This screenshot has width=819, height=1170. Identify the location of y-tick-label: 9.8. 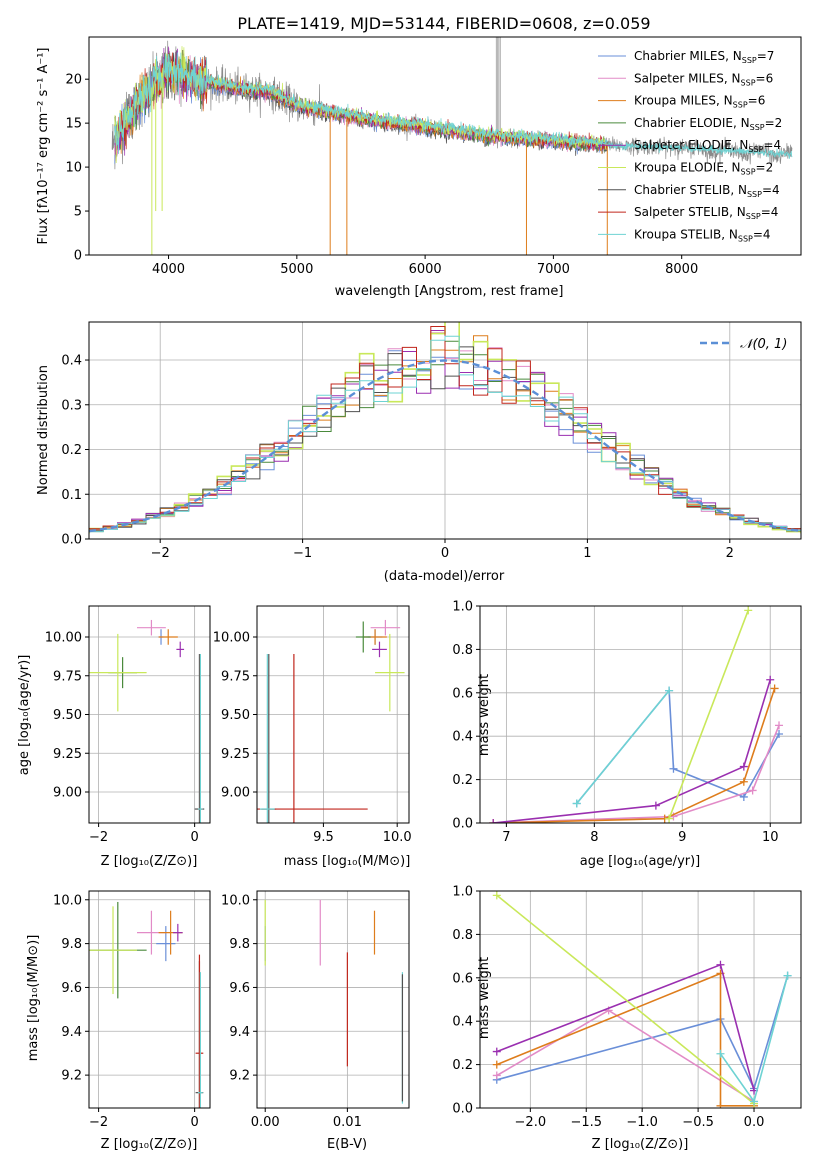
(71, 944).